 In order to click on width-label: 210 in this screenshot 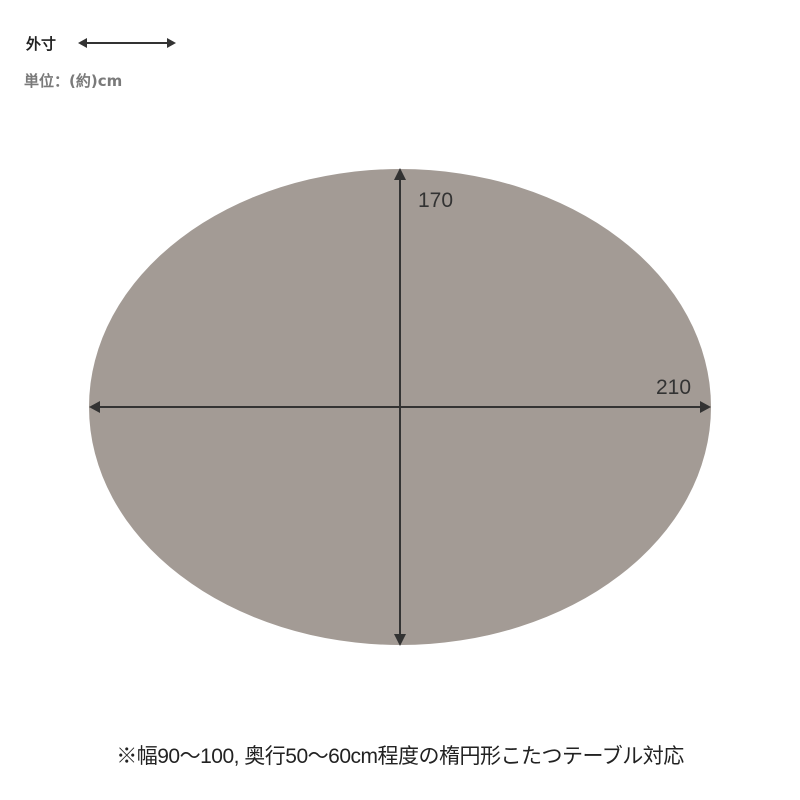, I will do `click(673, 387)`.